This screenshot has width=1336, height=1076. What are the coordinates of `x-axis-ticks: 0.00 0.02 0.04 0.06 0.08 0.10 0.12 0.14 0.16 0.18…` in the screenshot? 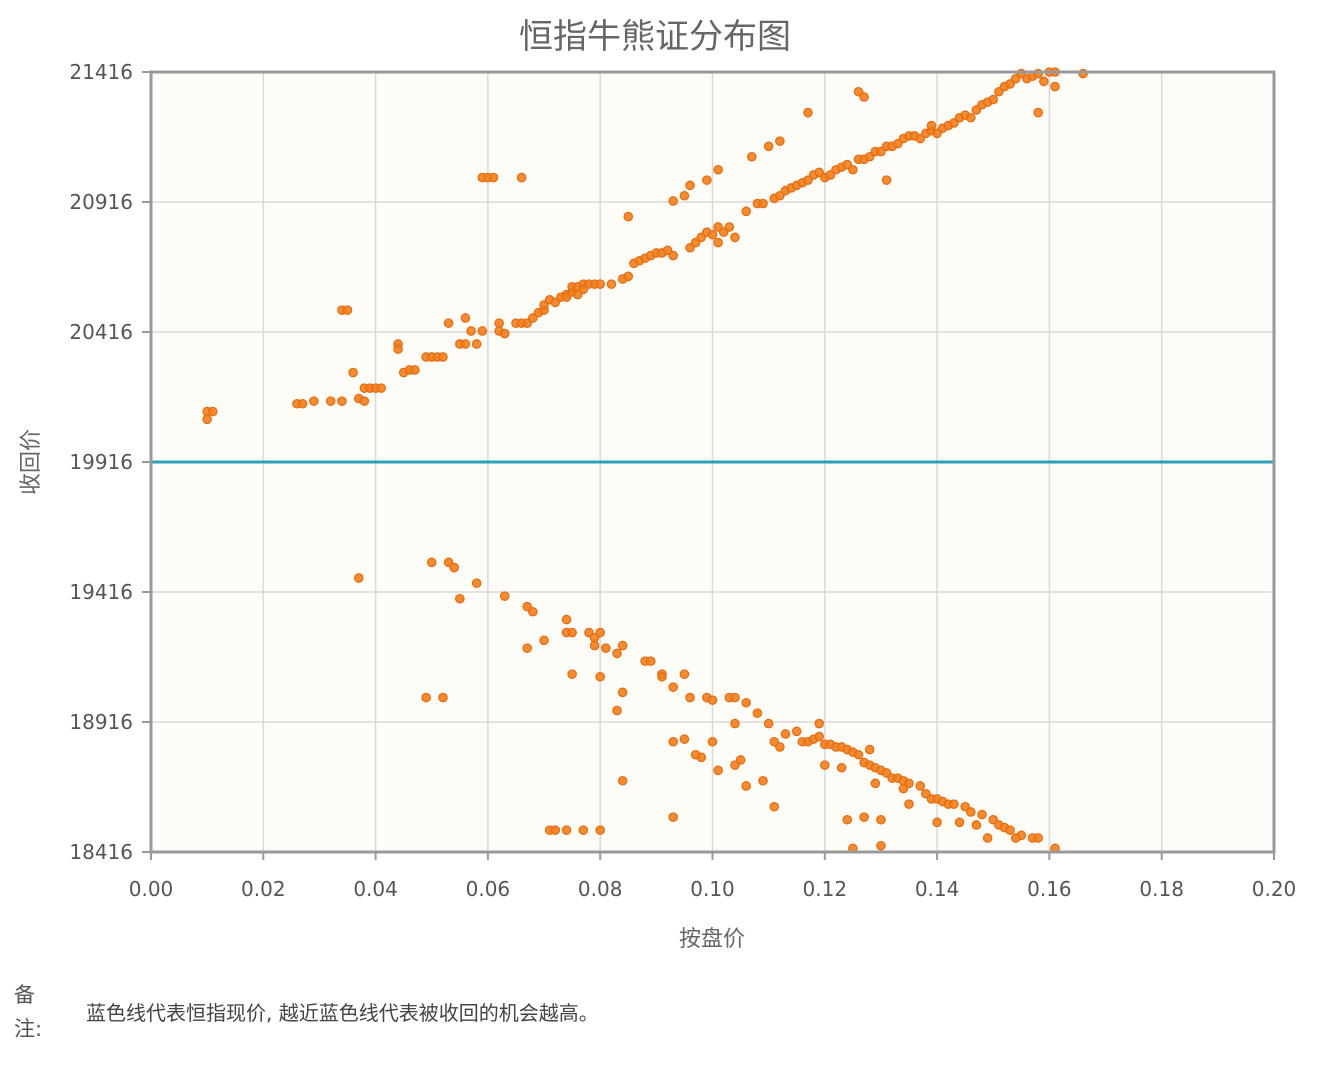 It's located at (712, 876).